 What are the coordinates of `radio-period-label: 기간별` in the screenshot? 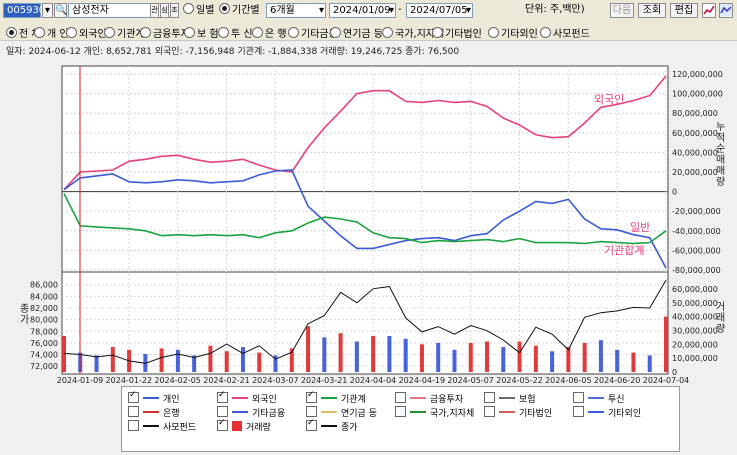 It's located at (246, 10).